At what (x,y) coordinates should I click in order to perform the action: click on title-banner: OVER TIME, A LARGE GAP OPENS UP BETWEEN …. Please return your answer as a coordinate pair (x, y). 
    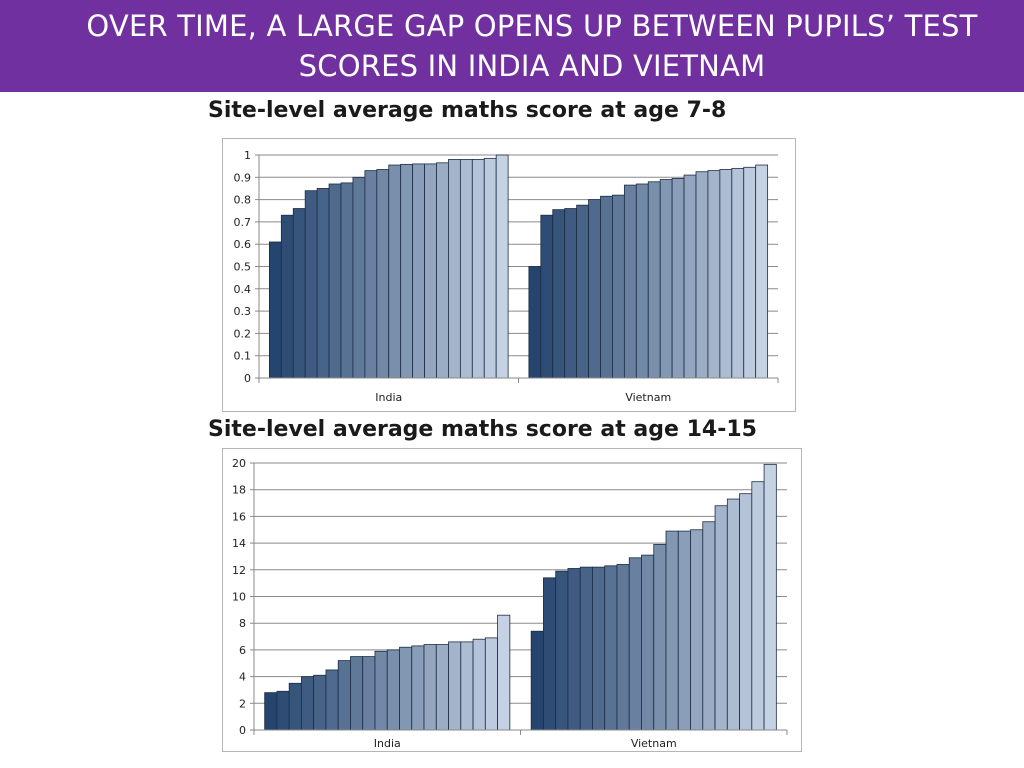
    Looking at the image, I should click on (512, 46).